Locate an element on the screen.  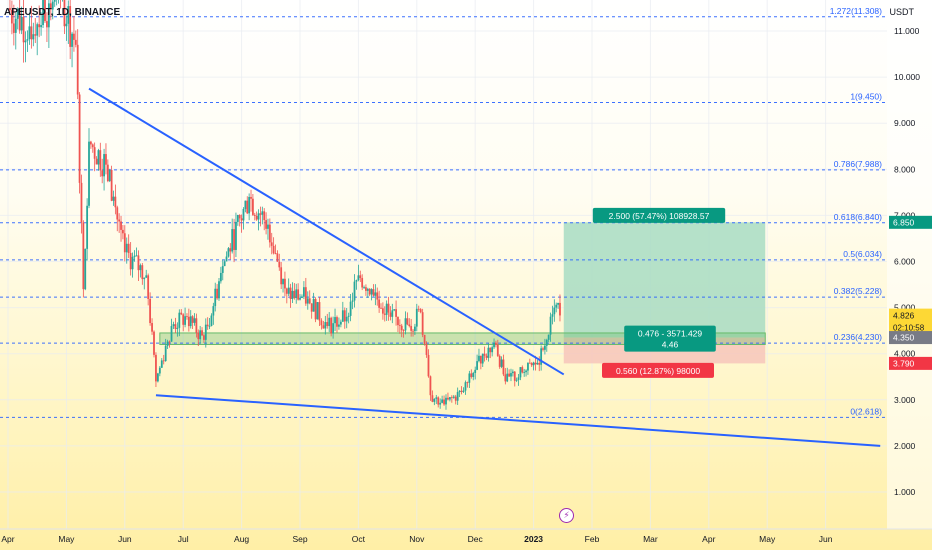
fib-level-label: 0.786(7.988) is located at coordinates (858, 164).